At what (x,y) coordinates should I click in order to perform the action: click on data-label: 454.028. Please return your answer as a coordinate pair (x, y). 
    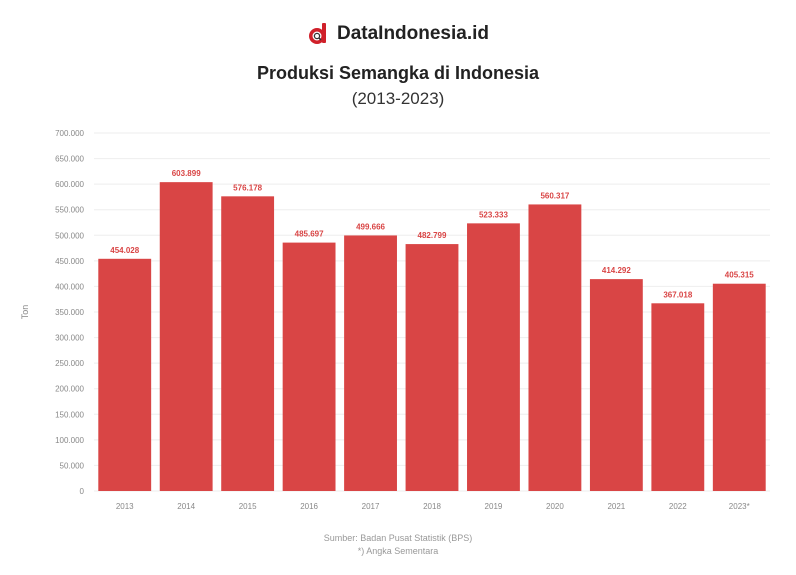
    Looking at the image, I should click on (124, 250).